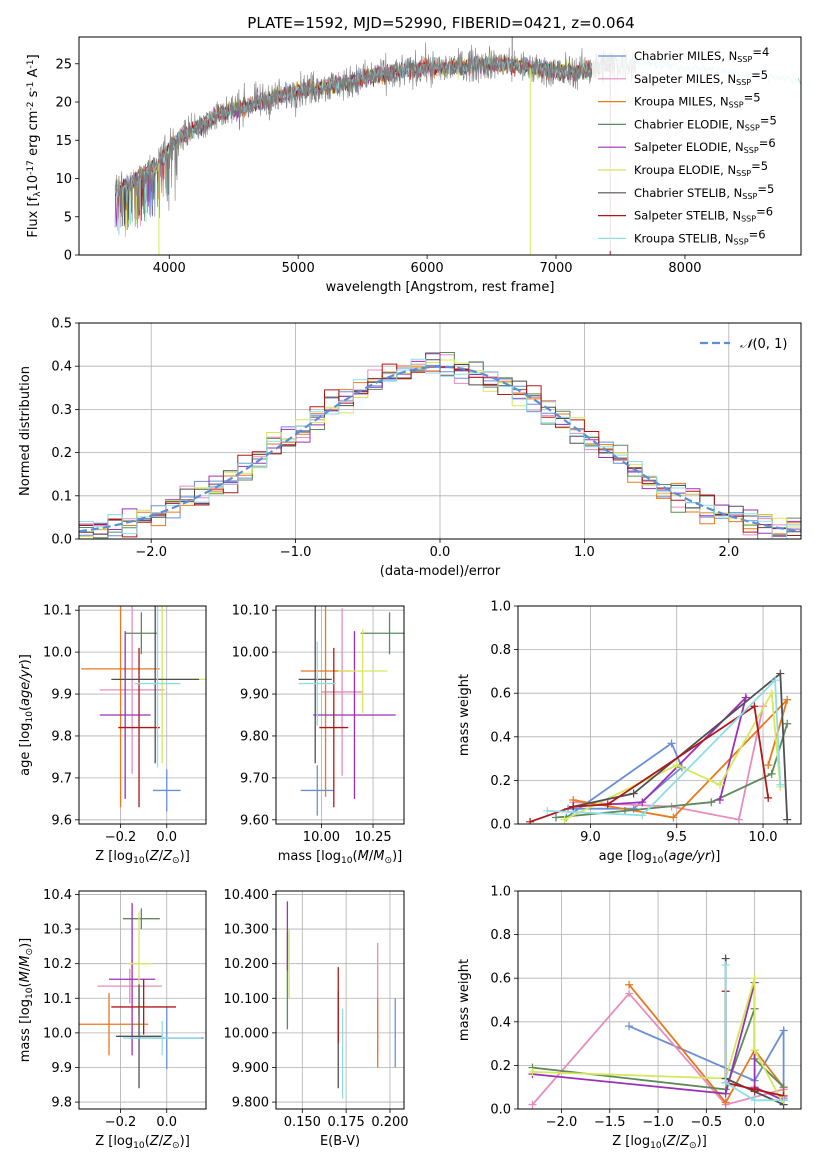  I want to click on x-tick-label: 7000, so click(555, 268).